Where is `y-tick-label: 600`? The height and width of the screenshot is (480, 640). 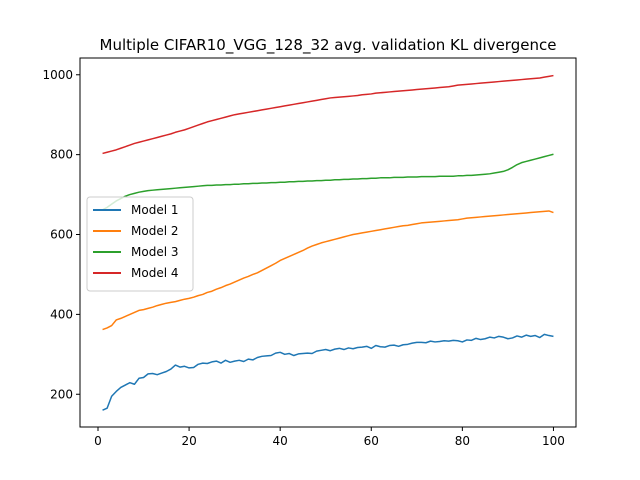
y-tick-label: 600 is located at coordinates (61, 235).